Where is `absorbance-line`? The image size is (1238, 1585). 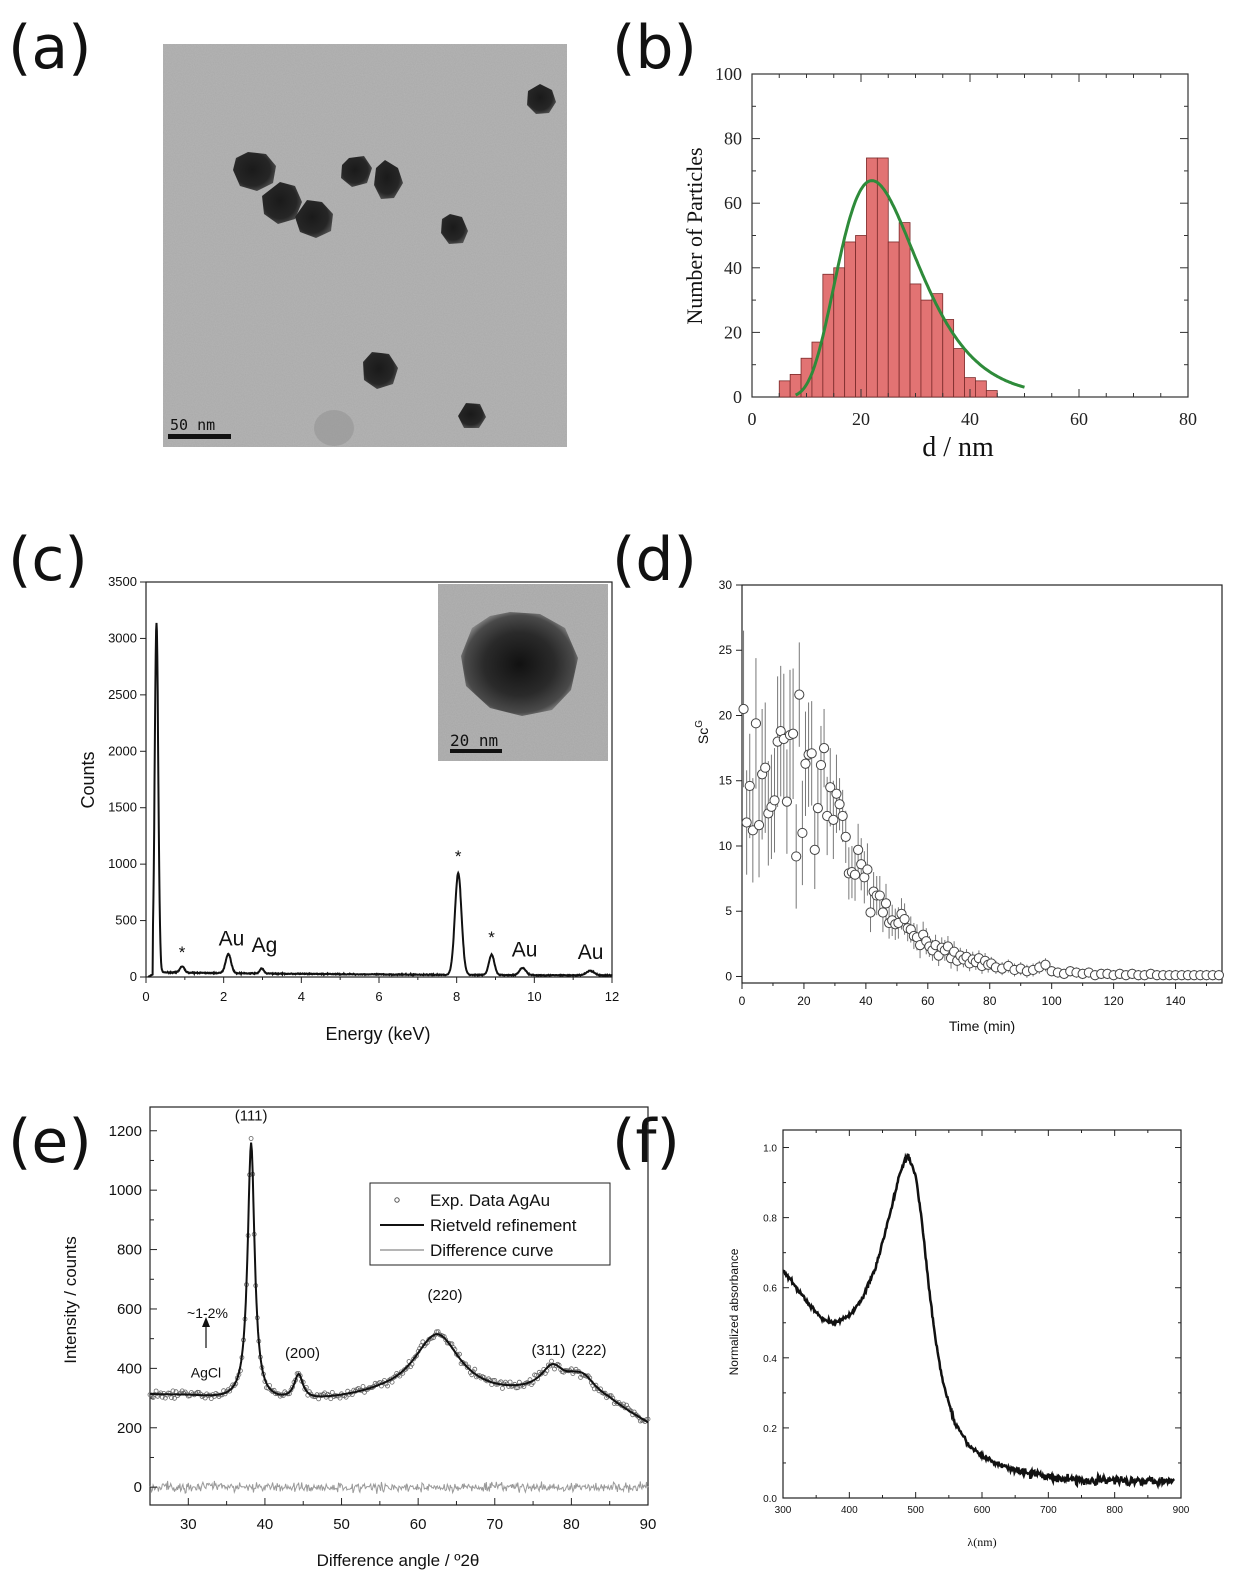
absorbance-line is located at coordinates (979, 1321).